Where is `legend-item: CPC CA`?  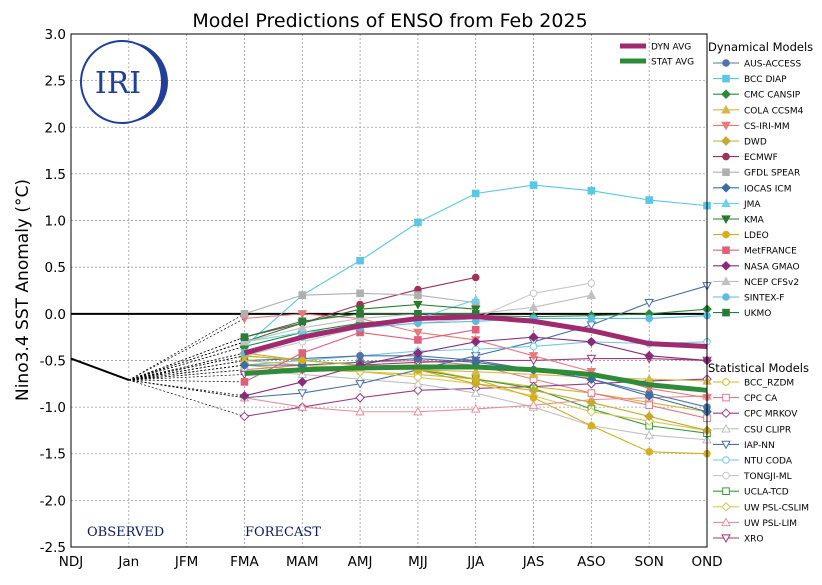
legend-item: CPC CA is located at coordinates (745, 398).